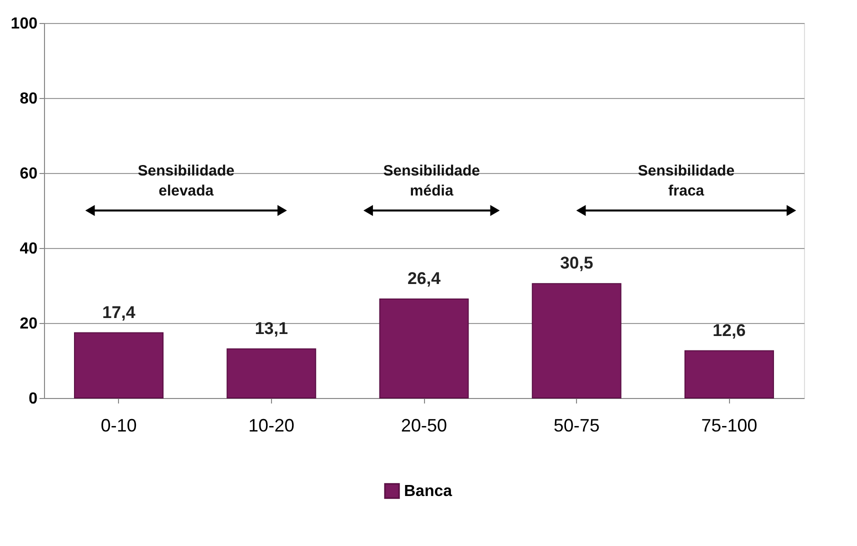  What do you see at coordinates (686, 181) in the screenshot?
I see `annotation: Sensibilidade fraca` at bounding box center [686, 181].